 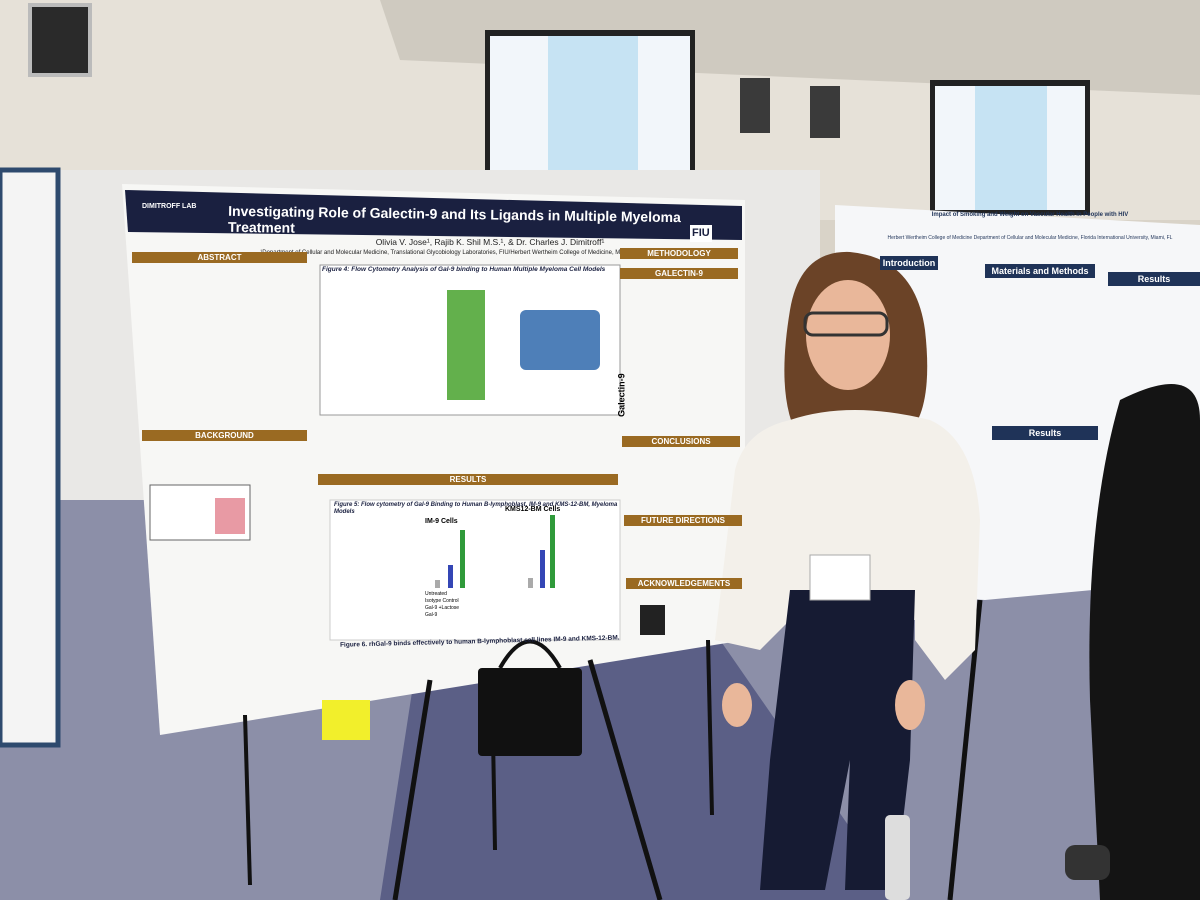 I want to click on poster-header, so click(x=433, y=215).